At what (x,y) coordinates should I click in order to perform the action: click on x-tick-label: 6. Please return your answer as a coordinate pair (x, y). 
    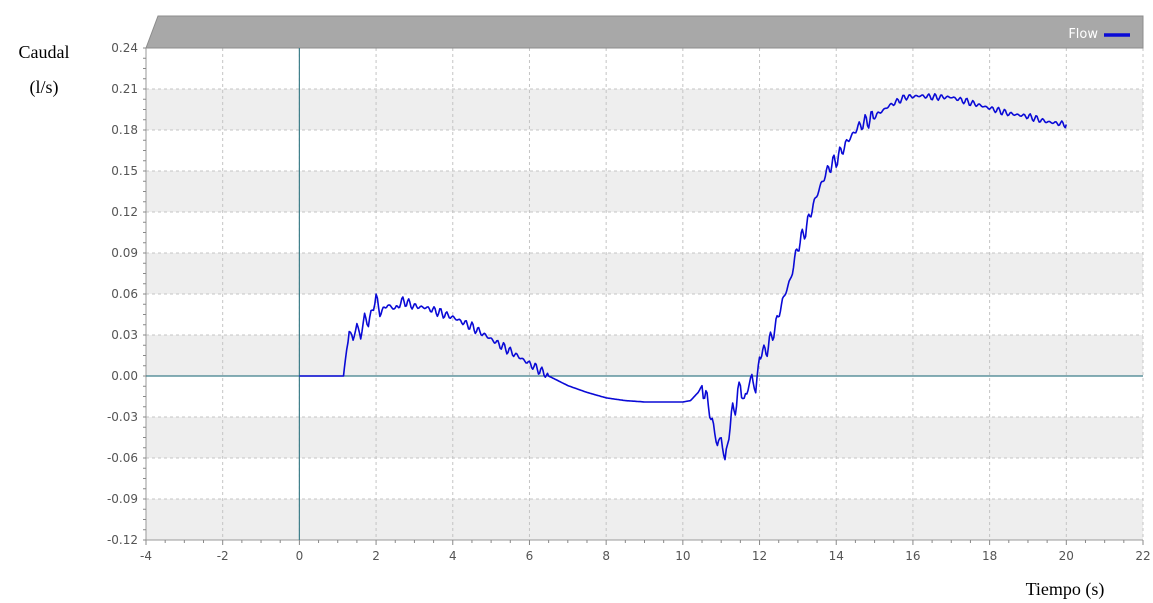
    Looking at the image, I should click on (530, 556).